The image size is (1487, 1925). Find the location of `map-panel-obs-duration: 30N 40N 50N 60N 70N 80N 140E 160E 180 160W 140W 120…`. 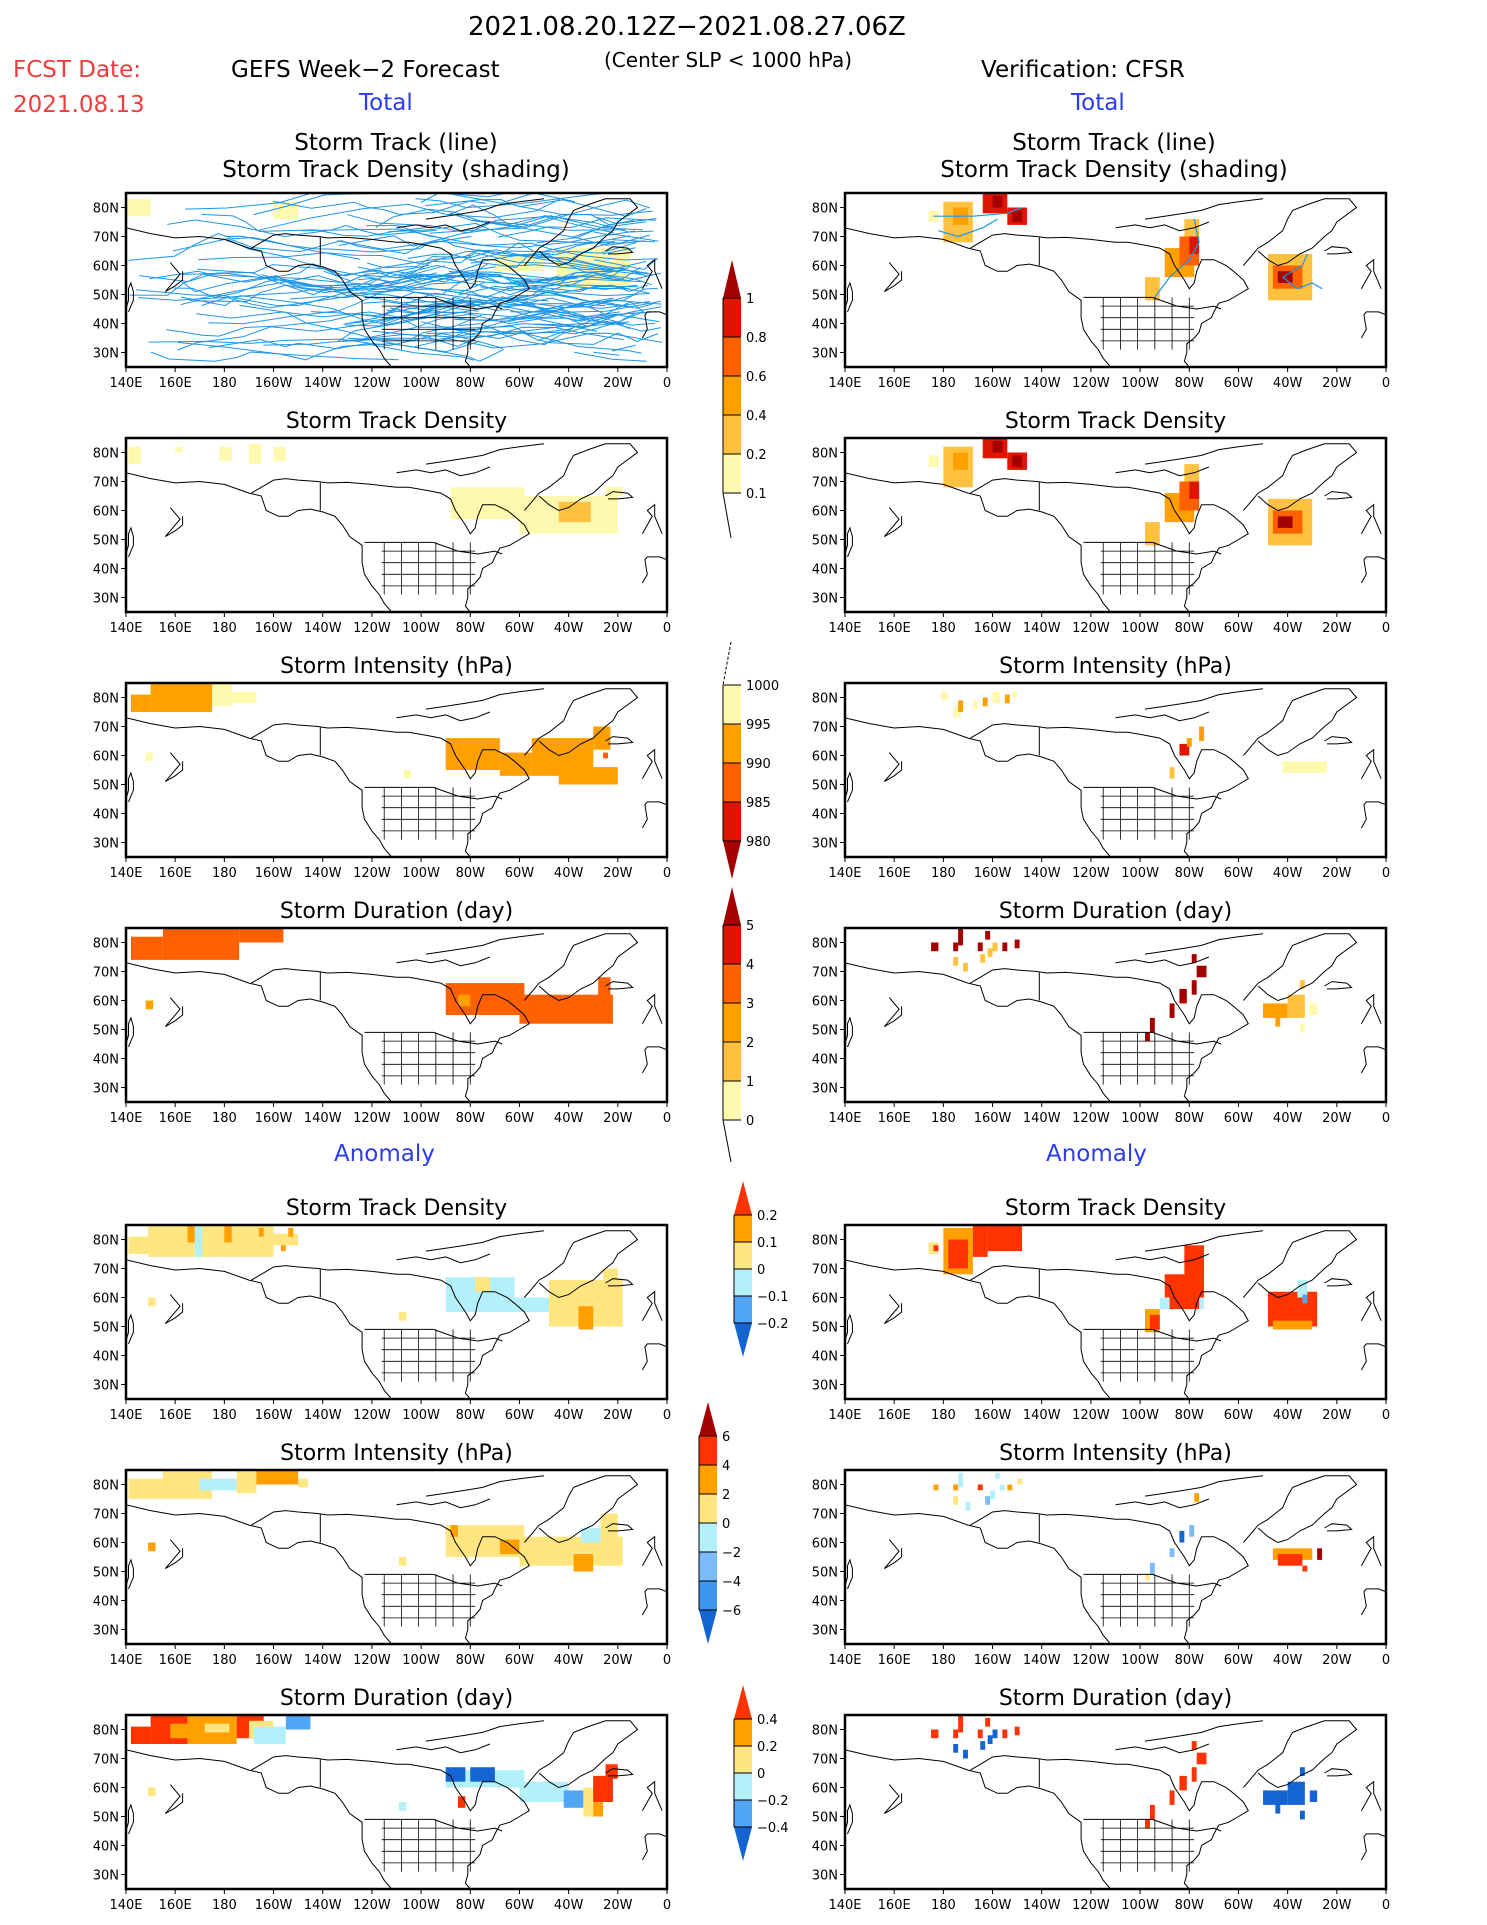

map-panel-obs-duration: 30N 40N 50N 60N 70N 80N 140E 160E 180 160W 140W 120… is located at coordinates (1101, 1012).